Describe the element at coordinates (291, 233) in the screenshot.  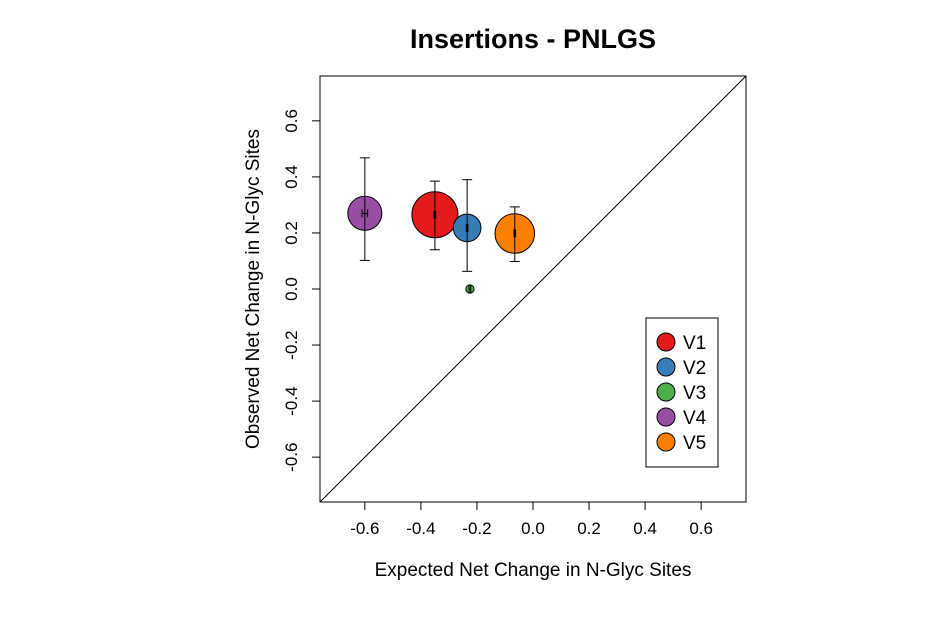
I see `y-tick-label: 0.2` at that location.